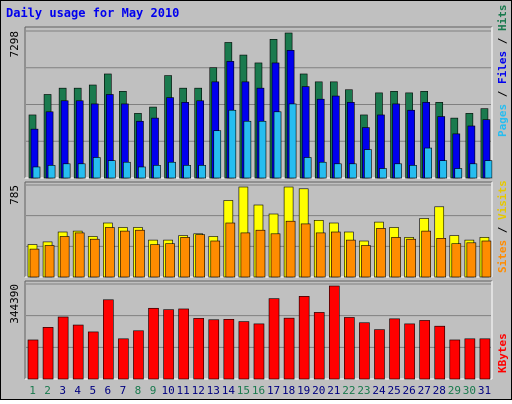 The width and height of the screenshot is (512, 404). What do you see at coordinates (213, 390) in the screenshot?
I see `x-tick-label-13: 13` at bounding box center [213, 390].